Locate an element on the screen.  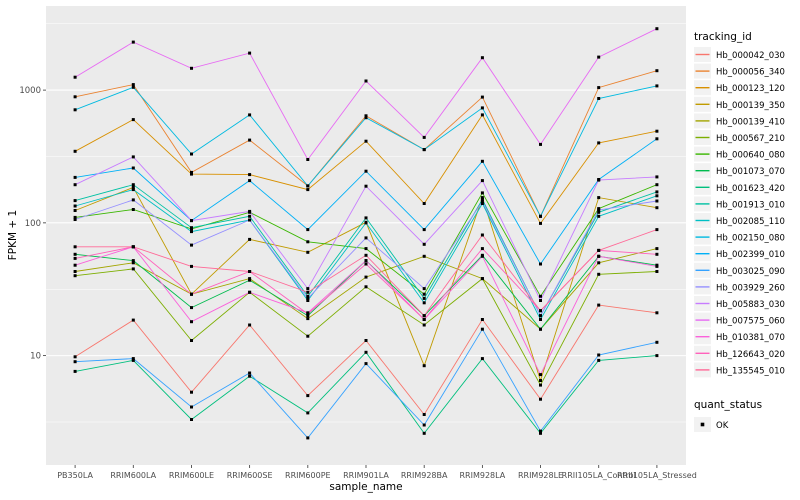
legend-item-label: Hb_000640_080 is located at coordinates (750, 156).